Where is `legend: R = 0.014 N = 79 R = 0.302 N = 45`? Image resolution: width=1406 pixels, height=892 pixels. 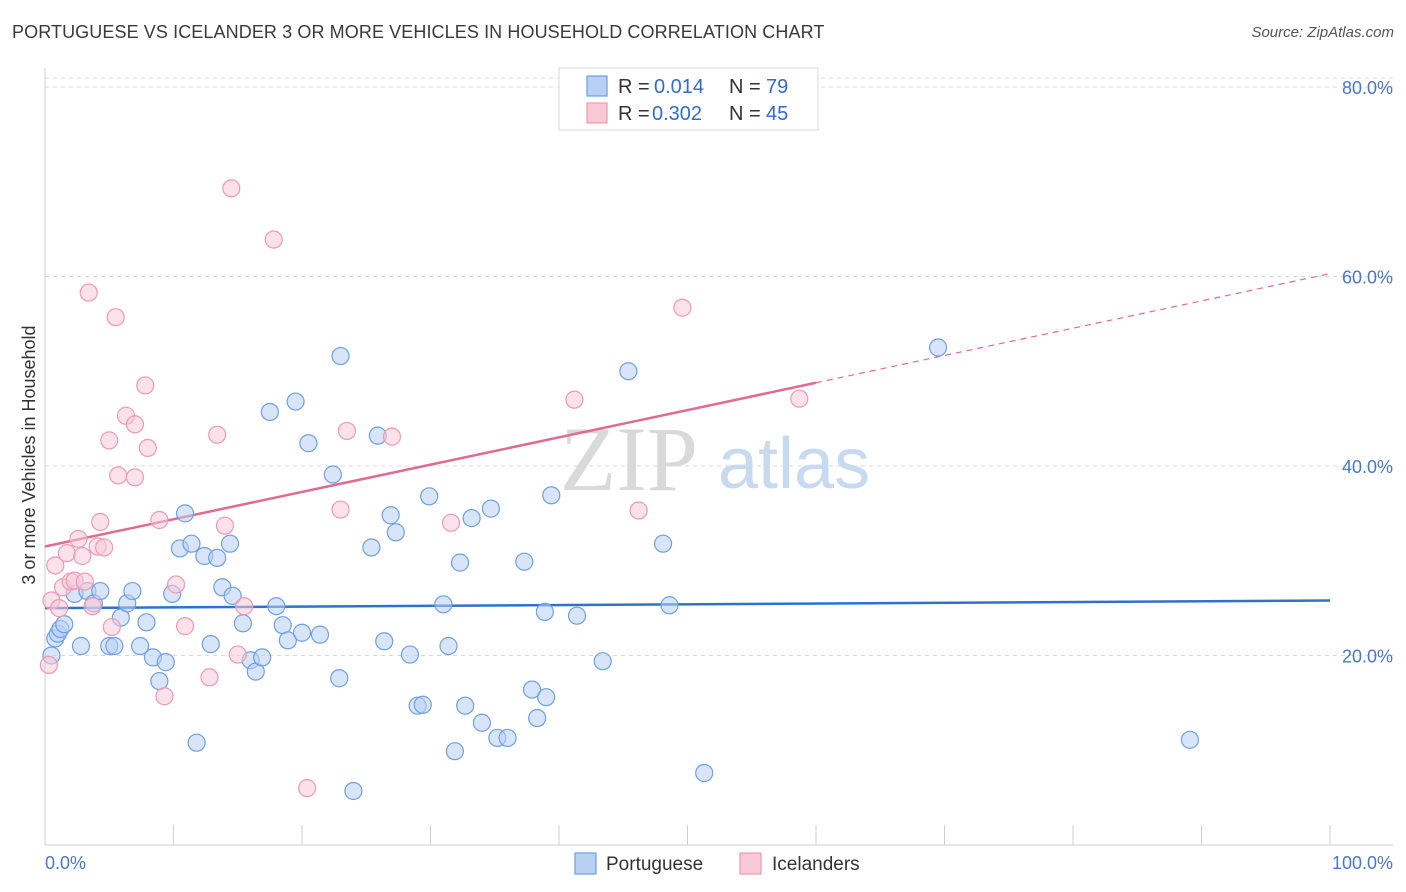
legend: R = 0.014 N = 79 R = 0.302 N = 45 is located at coordinates (688, 99).